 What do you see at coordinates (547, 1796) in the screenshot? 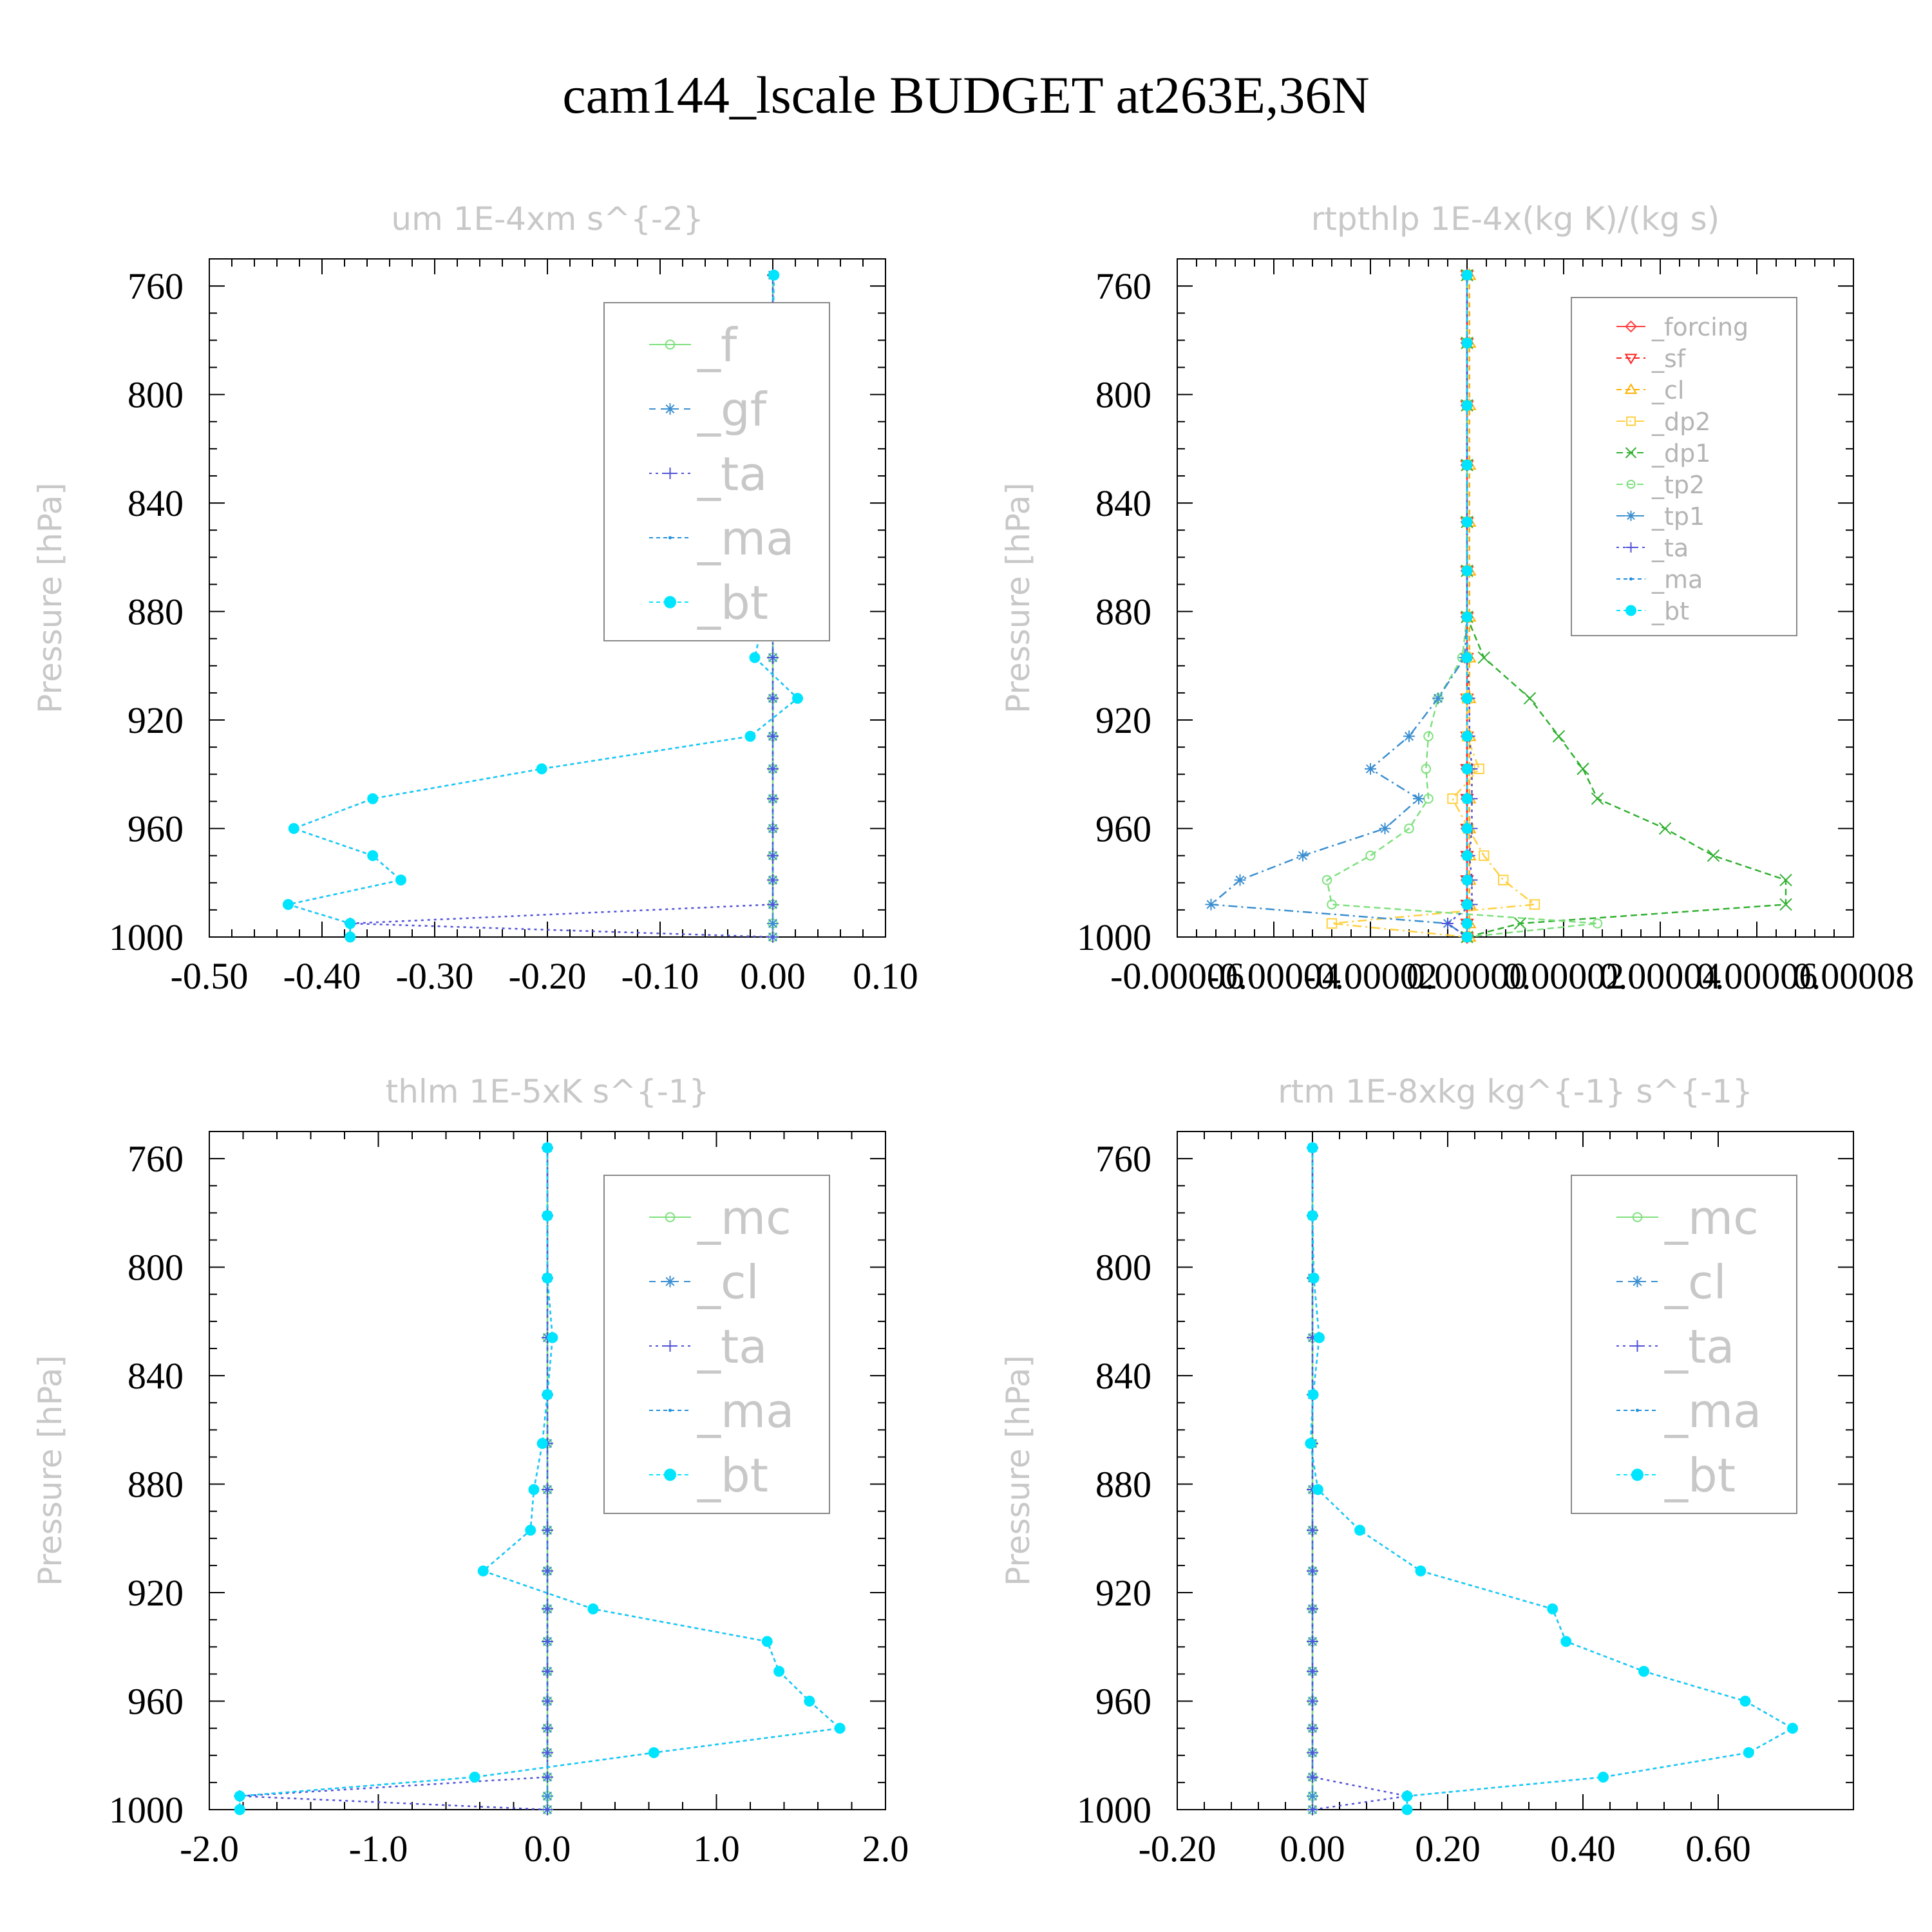
I see `point-cl` at bounding box center [547, 1796].